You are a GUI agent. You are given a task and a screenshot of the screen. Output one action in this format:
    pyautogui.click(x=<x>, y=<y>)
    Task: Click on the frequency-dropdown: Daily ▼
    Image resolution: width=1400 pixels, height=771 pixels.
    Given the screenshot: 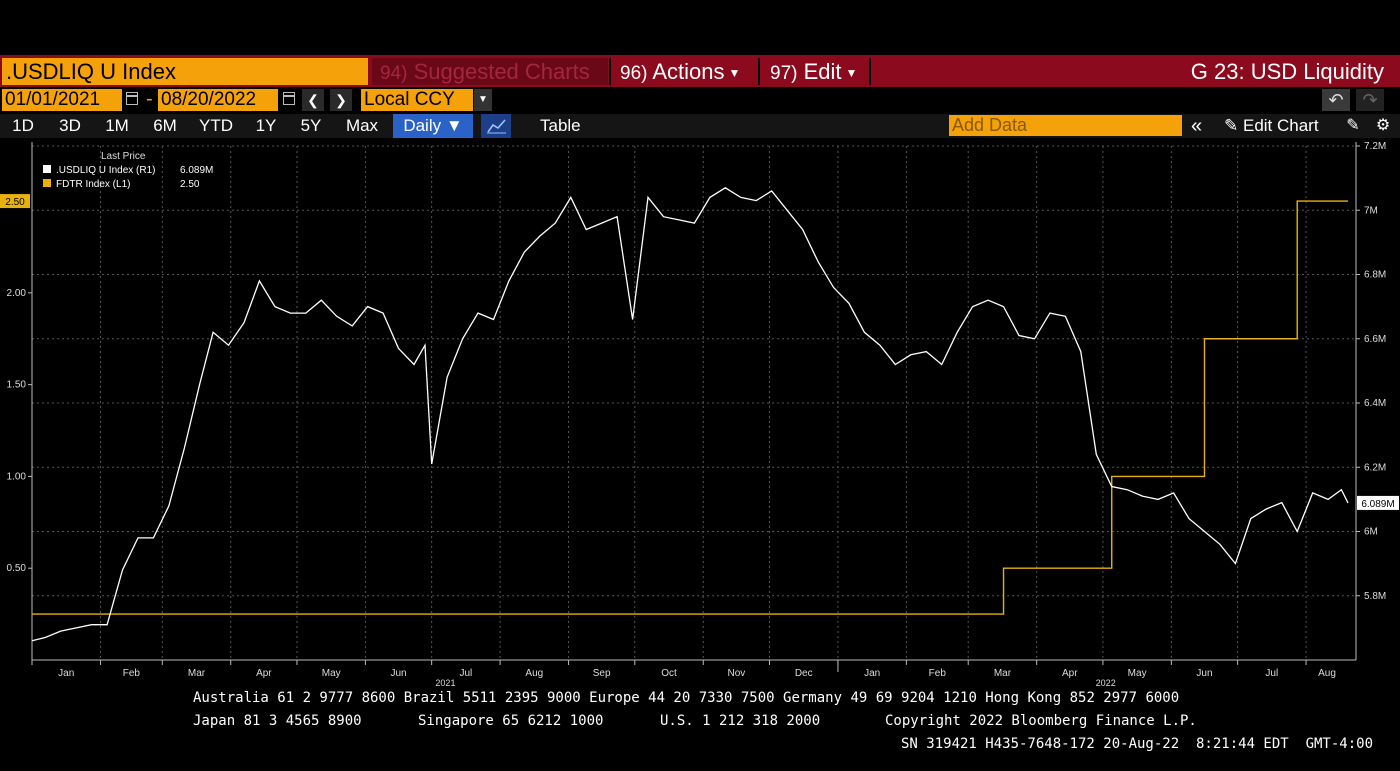 What is the action you would take?
    pyautogui.click(x=433, y=126)
    